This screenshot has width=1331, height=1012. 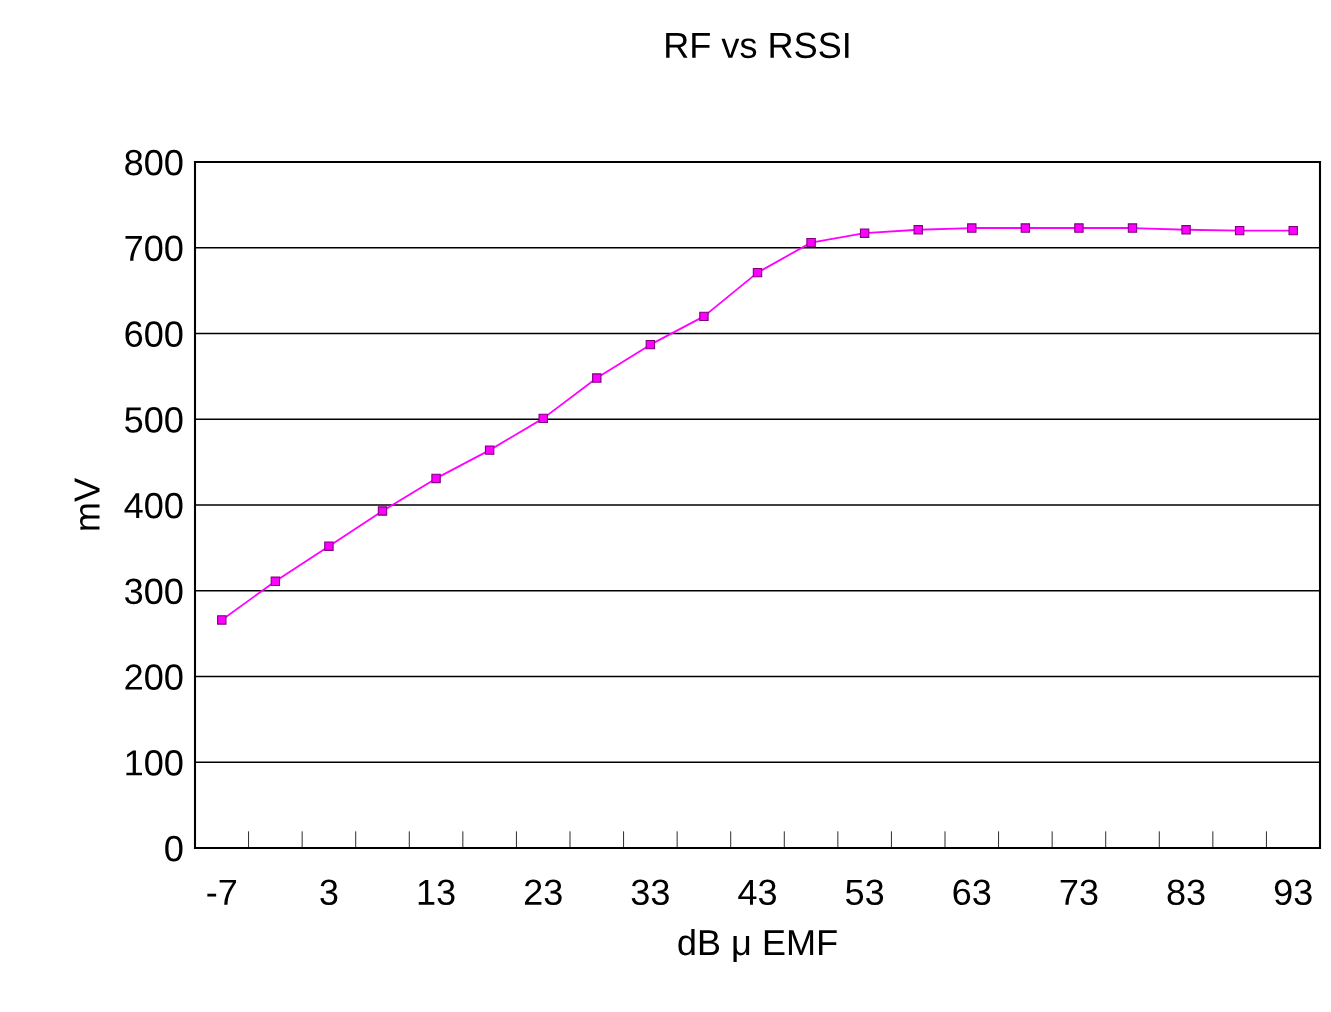 What do you see at coordinates (865, 892) in the screenshot?
I see `x-tick-label: 53` at bounding box center [865, 892].